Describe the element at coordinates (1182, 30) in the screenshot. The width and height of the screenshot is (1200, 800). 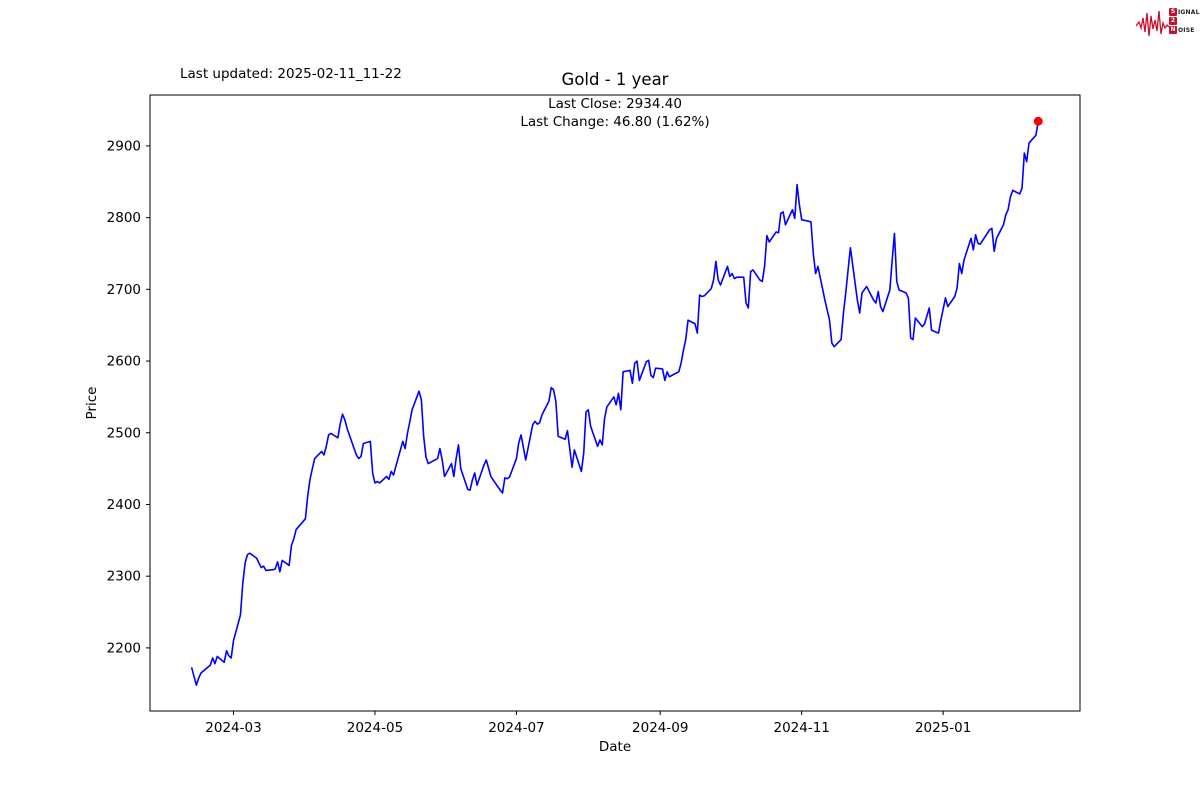
I see `logo-row-noise: N OISE` at that location.